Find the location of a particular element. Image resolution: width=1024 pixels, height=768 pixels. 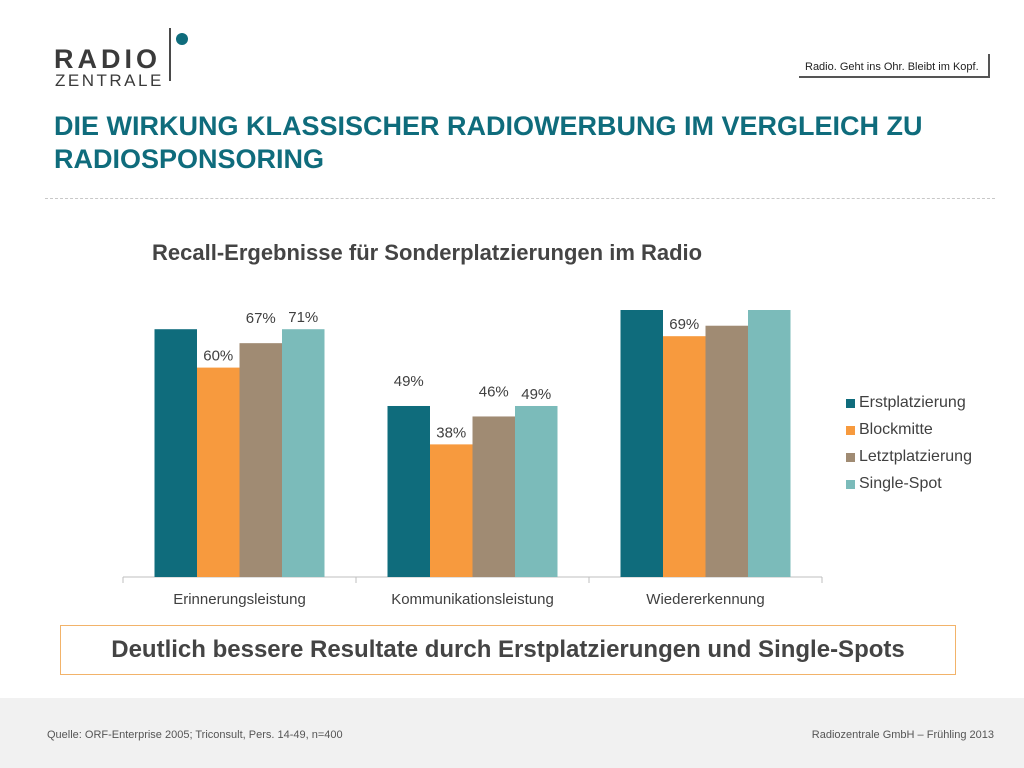

data-label: 46% is located at coordinates (494, 391).